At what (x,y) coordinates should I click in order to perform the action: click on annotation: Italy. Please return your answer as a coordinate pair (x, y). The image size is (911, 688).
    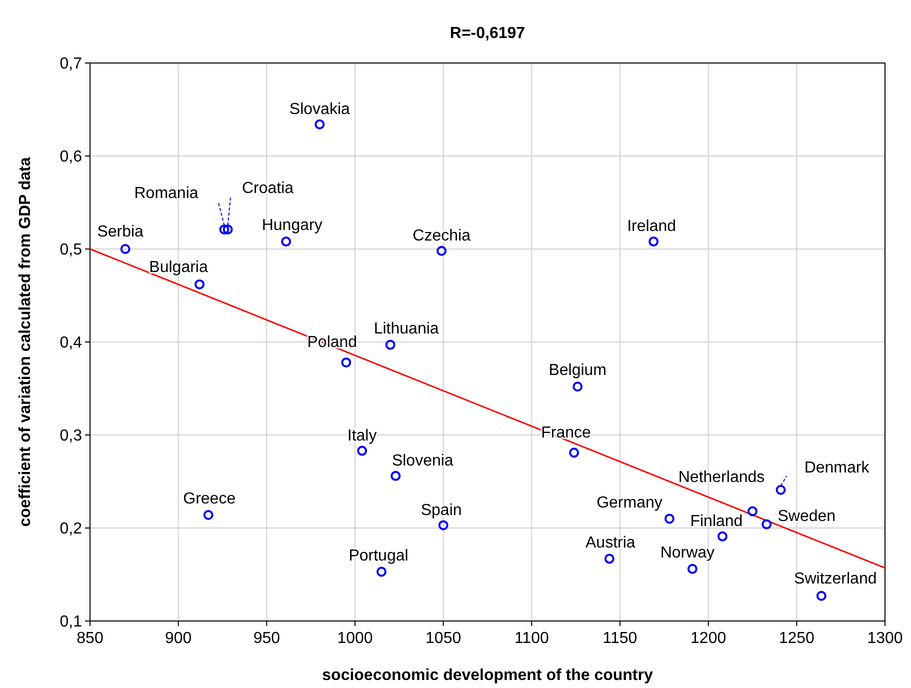
    Looking at the image, I should click on (362, 435).